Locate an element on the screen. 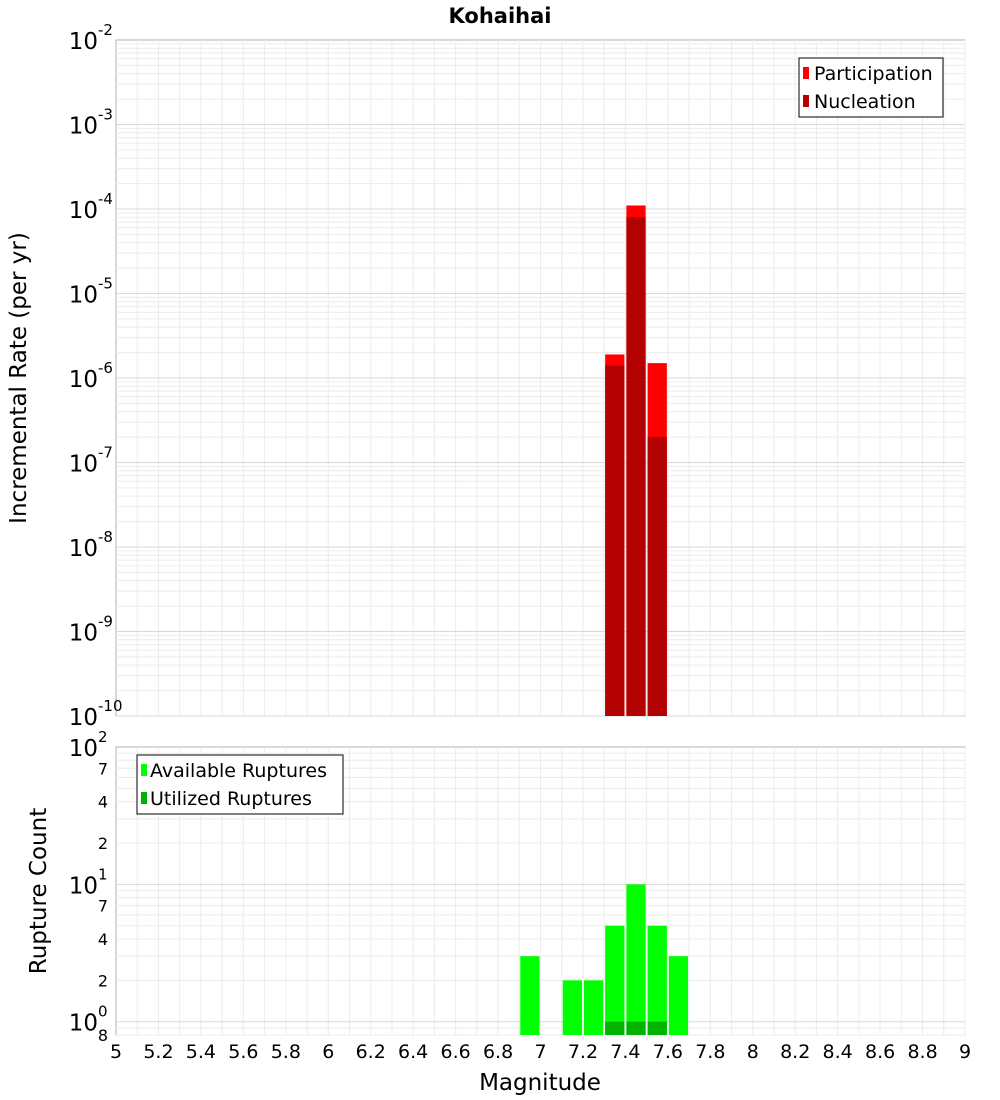 The width and height of the screenshot is (1000, 1100). bottom-legend-box is located at coordinates (240, 784).